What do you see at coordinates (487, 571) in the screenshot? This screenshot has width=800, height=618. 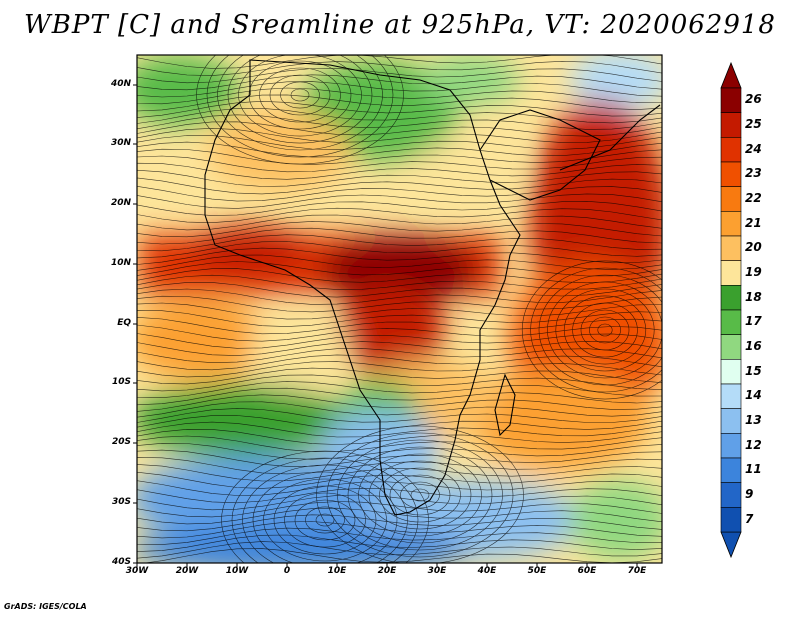 I see `lon-label: 40E` at bounding box center [487, 571].